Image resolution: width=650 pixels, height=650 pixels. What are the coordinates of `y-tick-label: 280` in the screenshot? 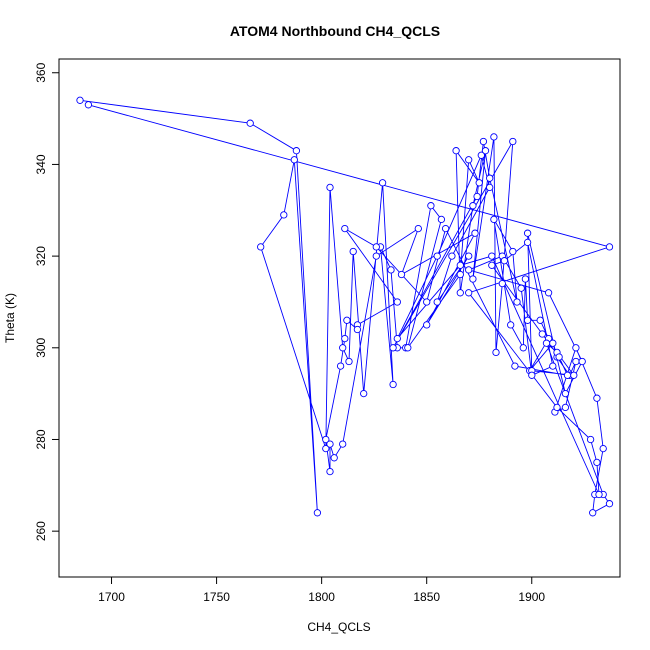 It's located at (41, 439).